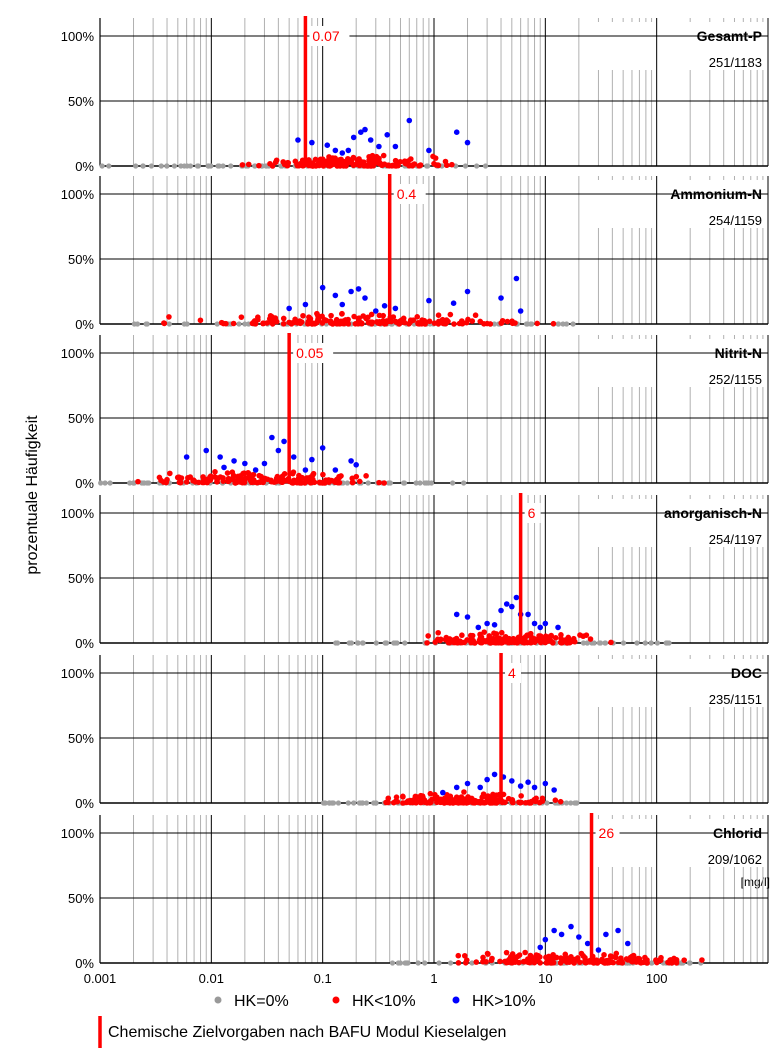 This screenshot has height=1050, width=784. I want to click on x-tick-label: 0.001, so click(100, 978).